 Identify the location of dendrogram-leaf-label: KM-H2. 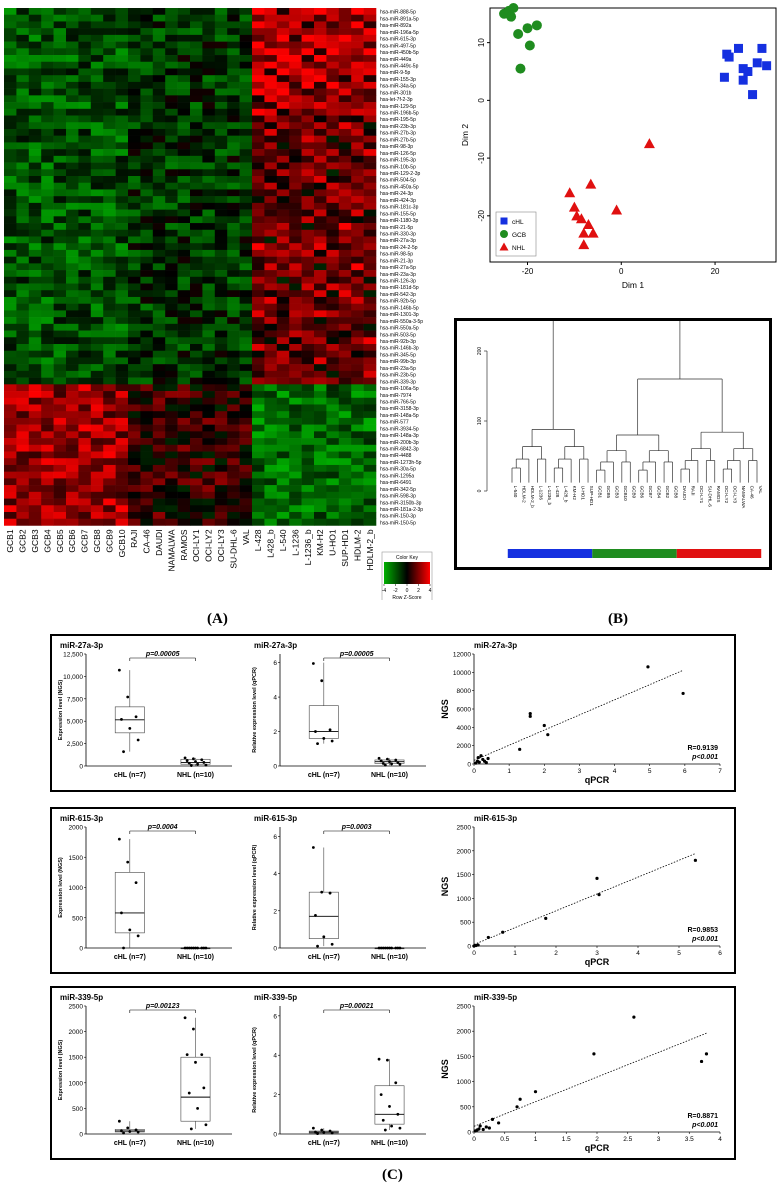
(574, 493).